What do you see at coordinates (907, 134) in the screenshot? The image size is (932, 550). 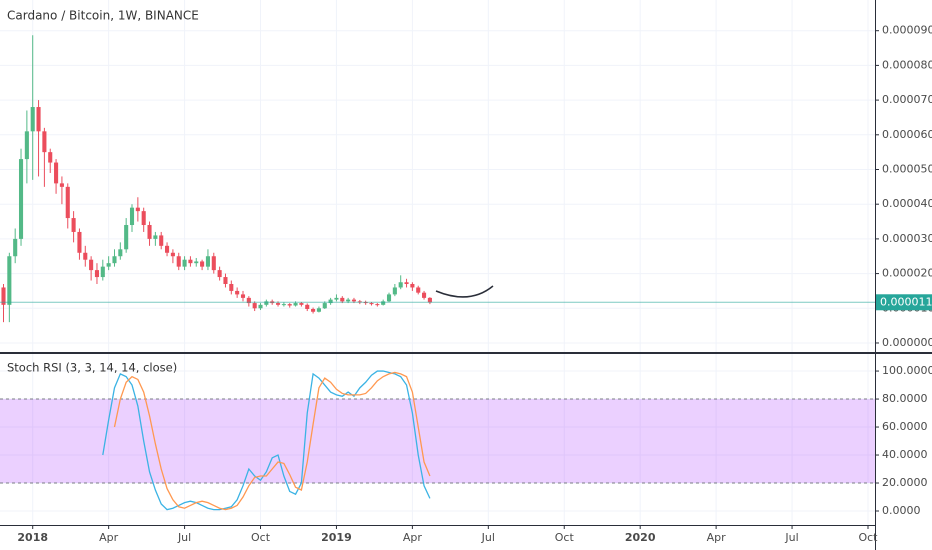 I see `y-tick-label: 0.00006000` at bounding box center [907, 134].